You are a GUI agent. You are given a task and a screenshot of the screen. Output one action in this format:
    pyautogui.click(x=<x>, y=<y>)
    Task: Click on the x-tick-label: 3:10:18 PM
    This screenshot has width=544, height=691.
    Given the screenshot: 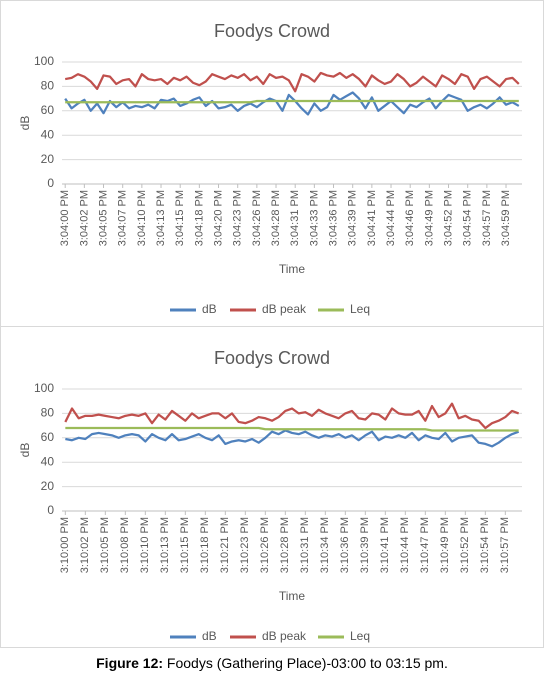 What is the action you would take?
    pyautogui.click(x=205, y=545)
    